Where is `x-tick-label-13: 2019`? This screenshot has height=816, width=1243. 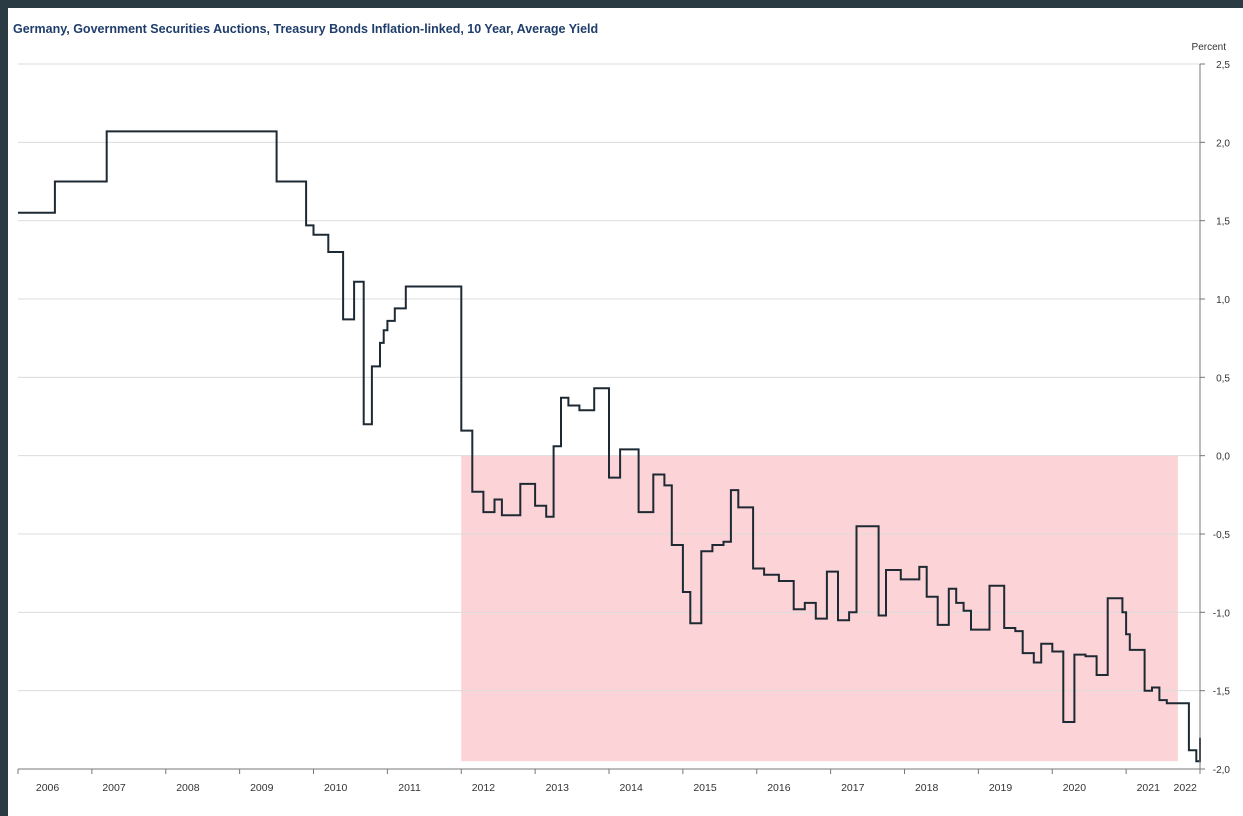 x-tick-label-13: 2019 is located at coordinates (1001, 788).